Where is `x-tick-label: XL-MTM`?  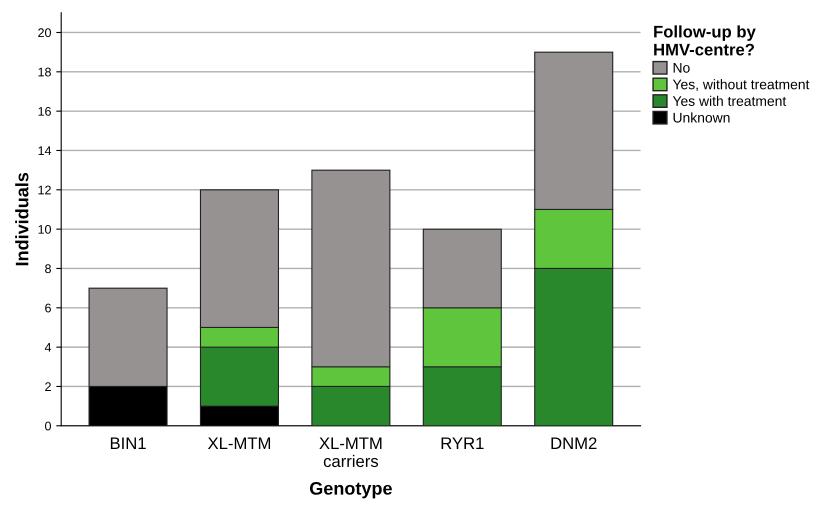
x-tick-label: XL-MTM is located at coordinates (239, 443).